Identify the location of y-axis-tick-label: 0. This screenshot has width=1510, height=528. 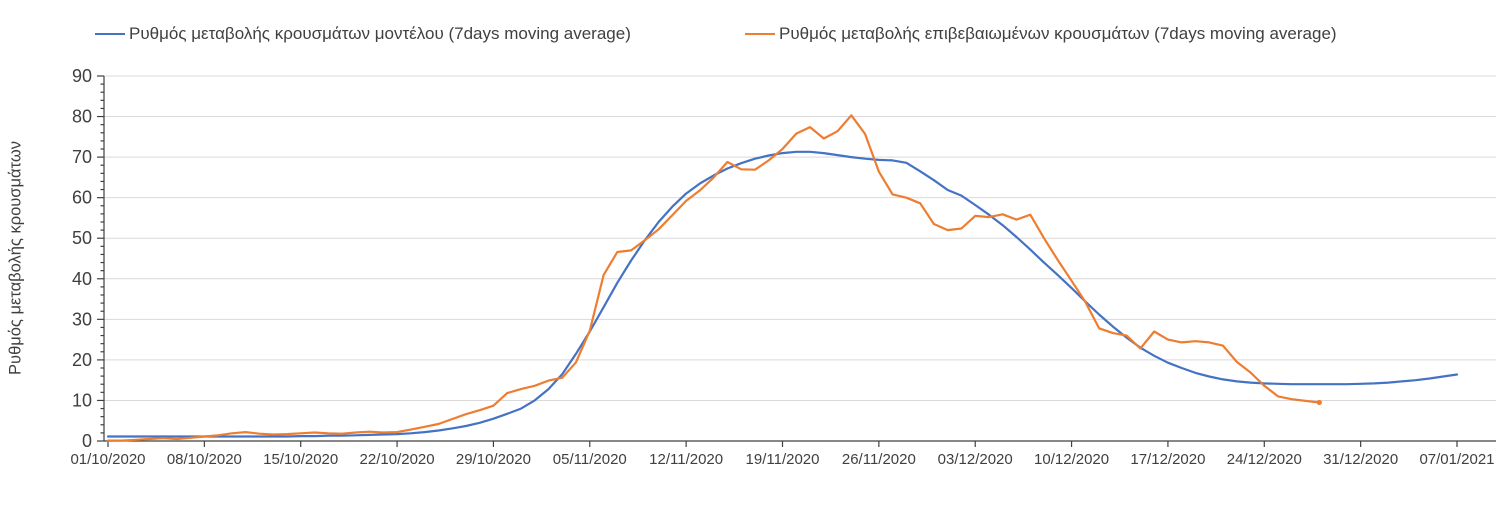
(87, 441).